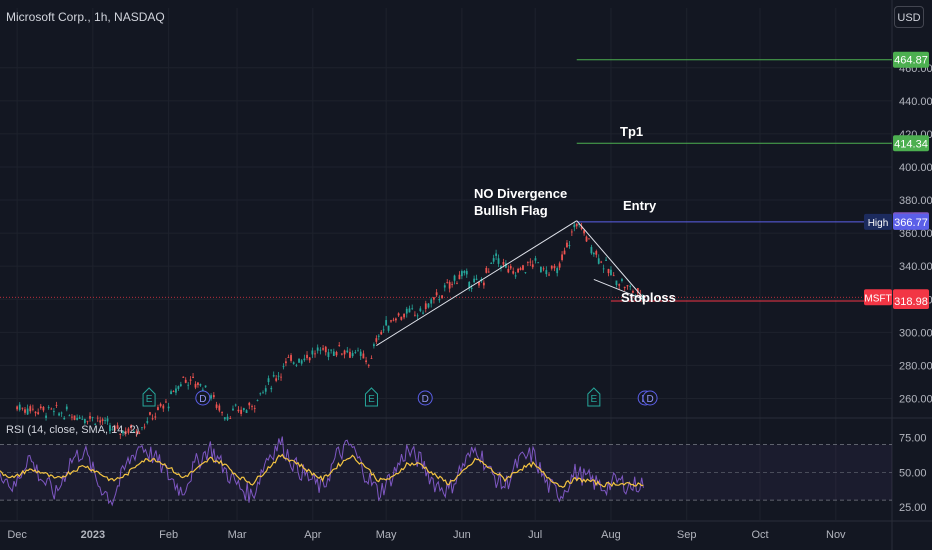  What do you see at coordinates (915, 399) in the screenshot?
I see `price-tick-label: 260.00` at bounding box center [915, 399].